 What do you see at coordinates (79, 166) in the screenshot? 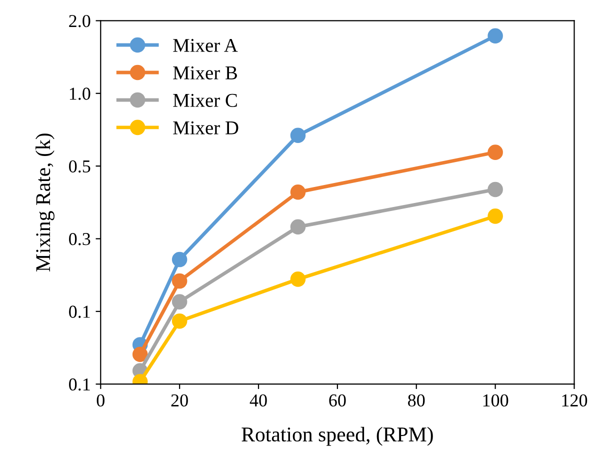
I see `y-tick-label: 0.5` at bounding box center [79, 166].